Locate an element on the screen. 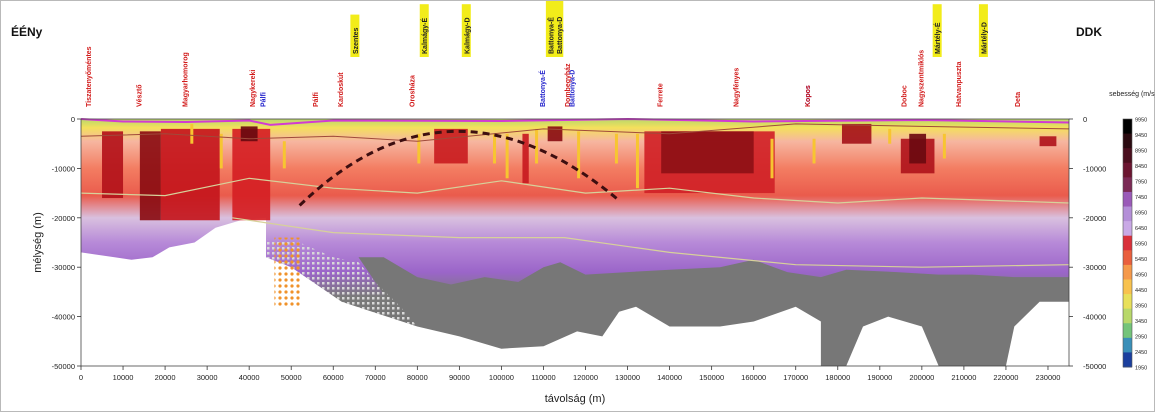 The width and height of the screenshot is (1155, 413). place-label-text: Nagyszentmiklós is located at coordinates (921, 78).